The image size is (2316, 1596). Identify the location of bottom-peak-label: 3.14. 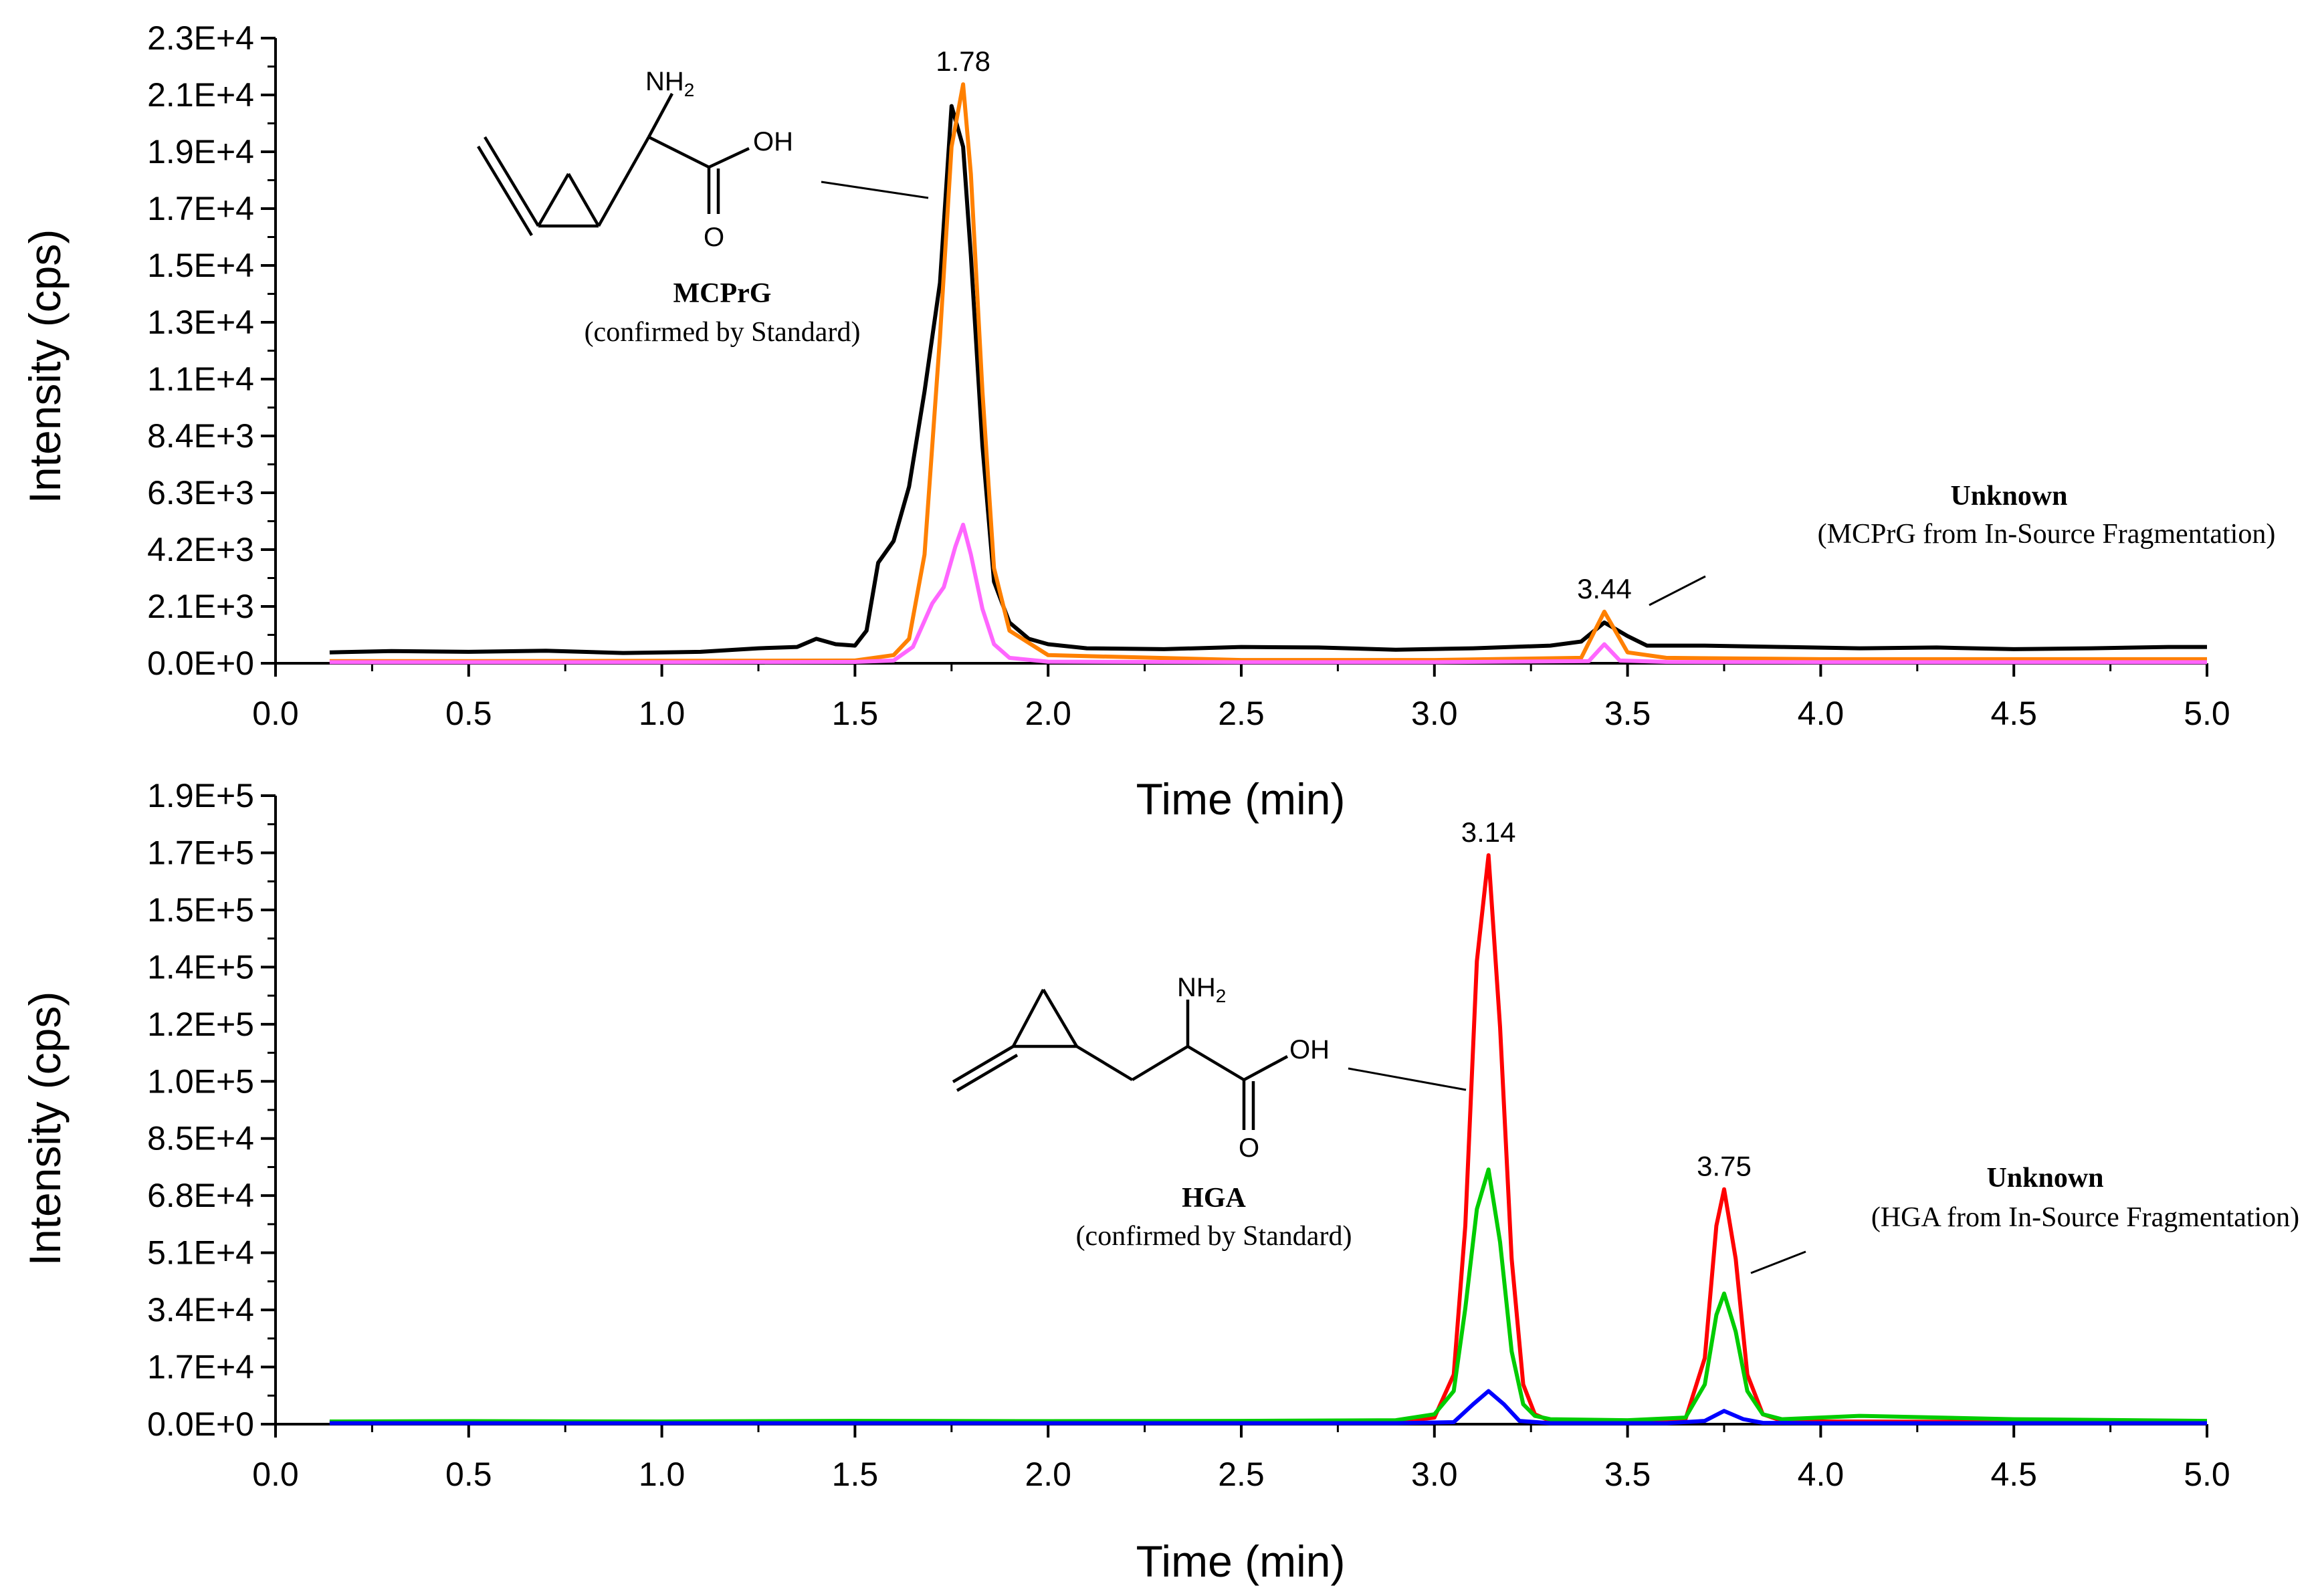
(1489, 832).